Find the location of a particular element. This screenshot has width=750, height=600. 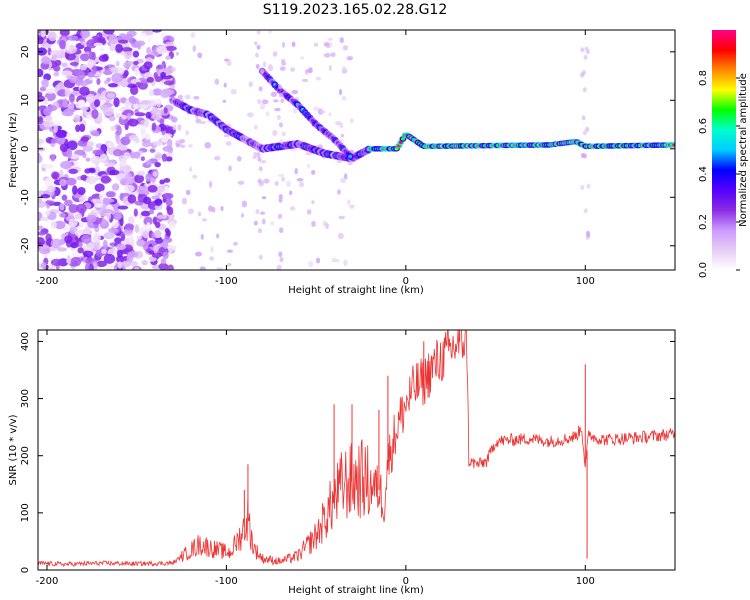

snr-x-tick-label: -100 is located at coordinates (226, 581).